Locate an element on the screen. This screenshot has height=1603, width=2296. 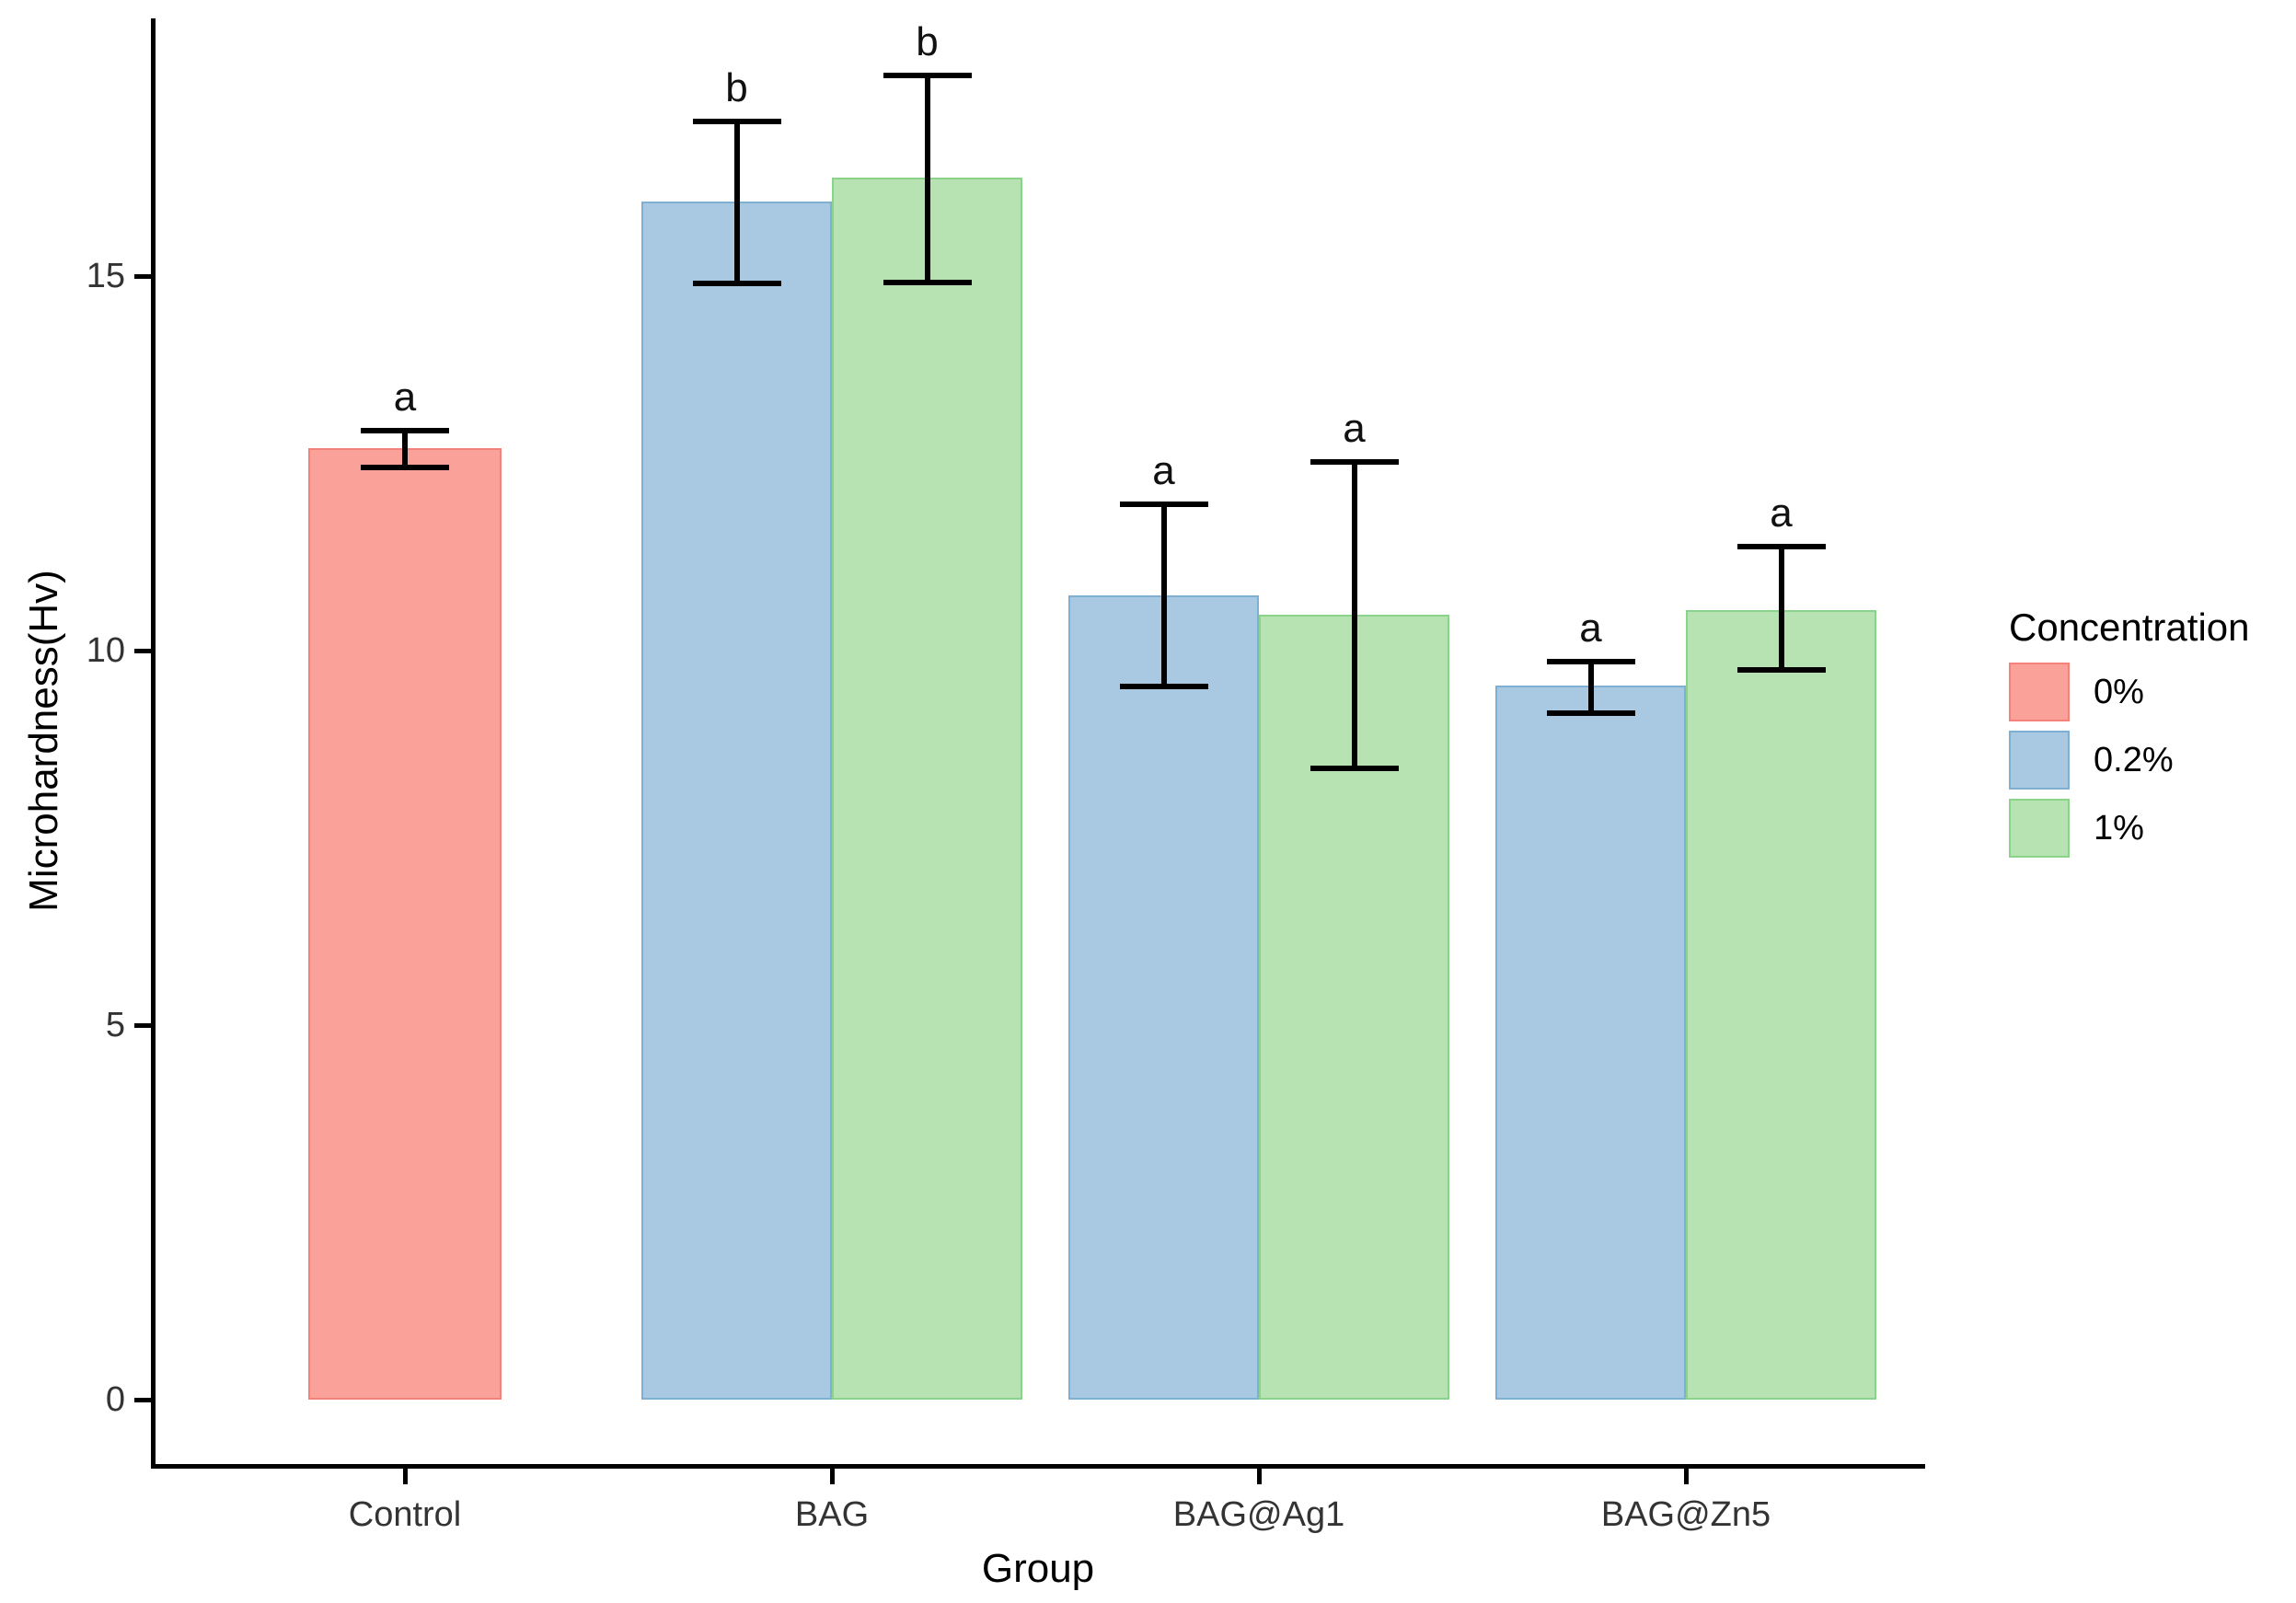
legend: Concentration 0% 0.2% 1% is located at coordinates (2130, 736).